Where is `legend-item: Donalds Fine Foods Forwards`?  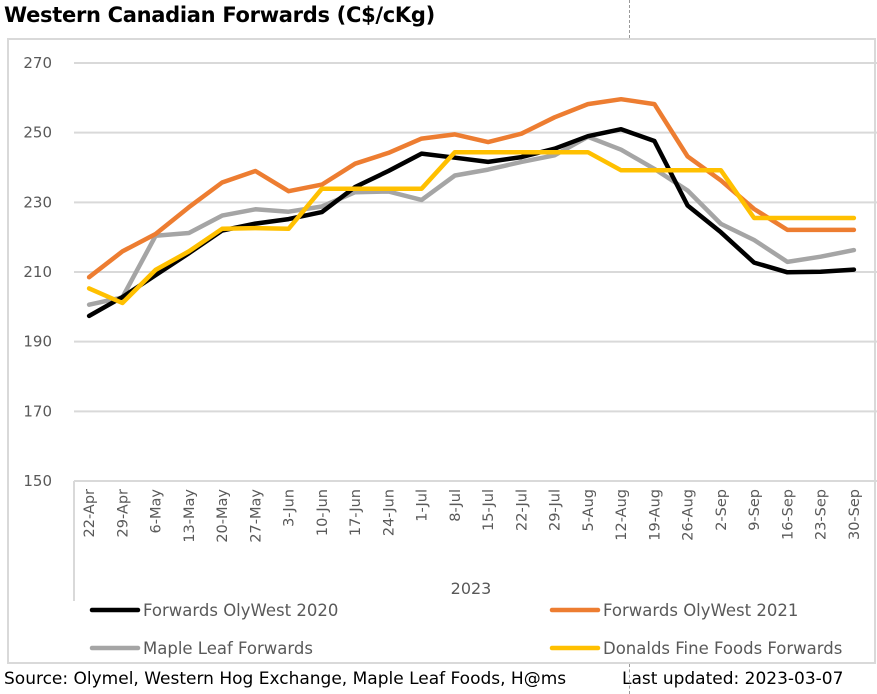 legend-item: Donalds Fine Foods Forwards is located at coordinates (695, 648).